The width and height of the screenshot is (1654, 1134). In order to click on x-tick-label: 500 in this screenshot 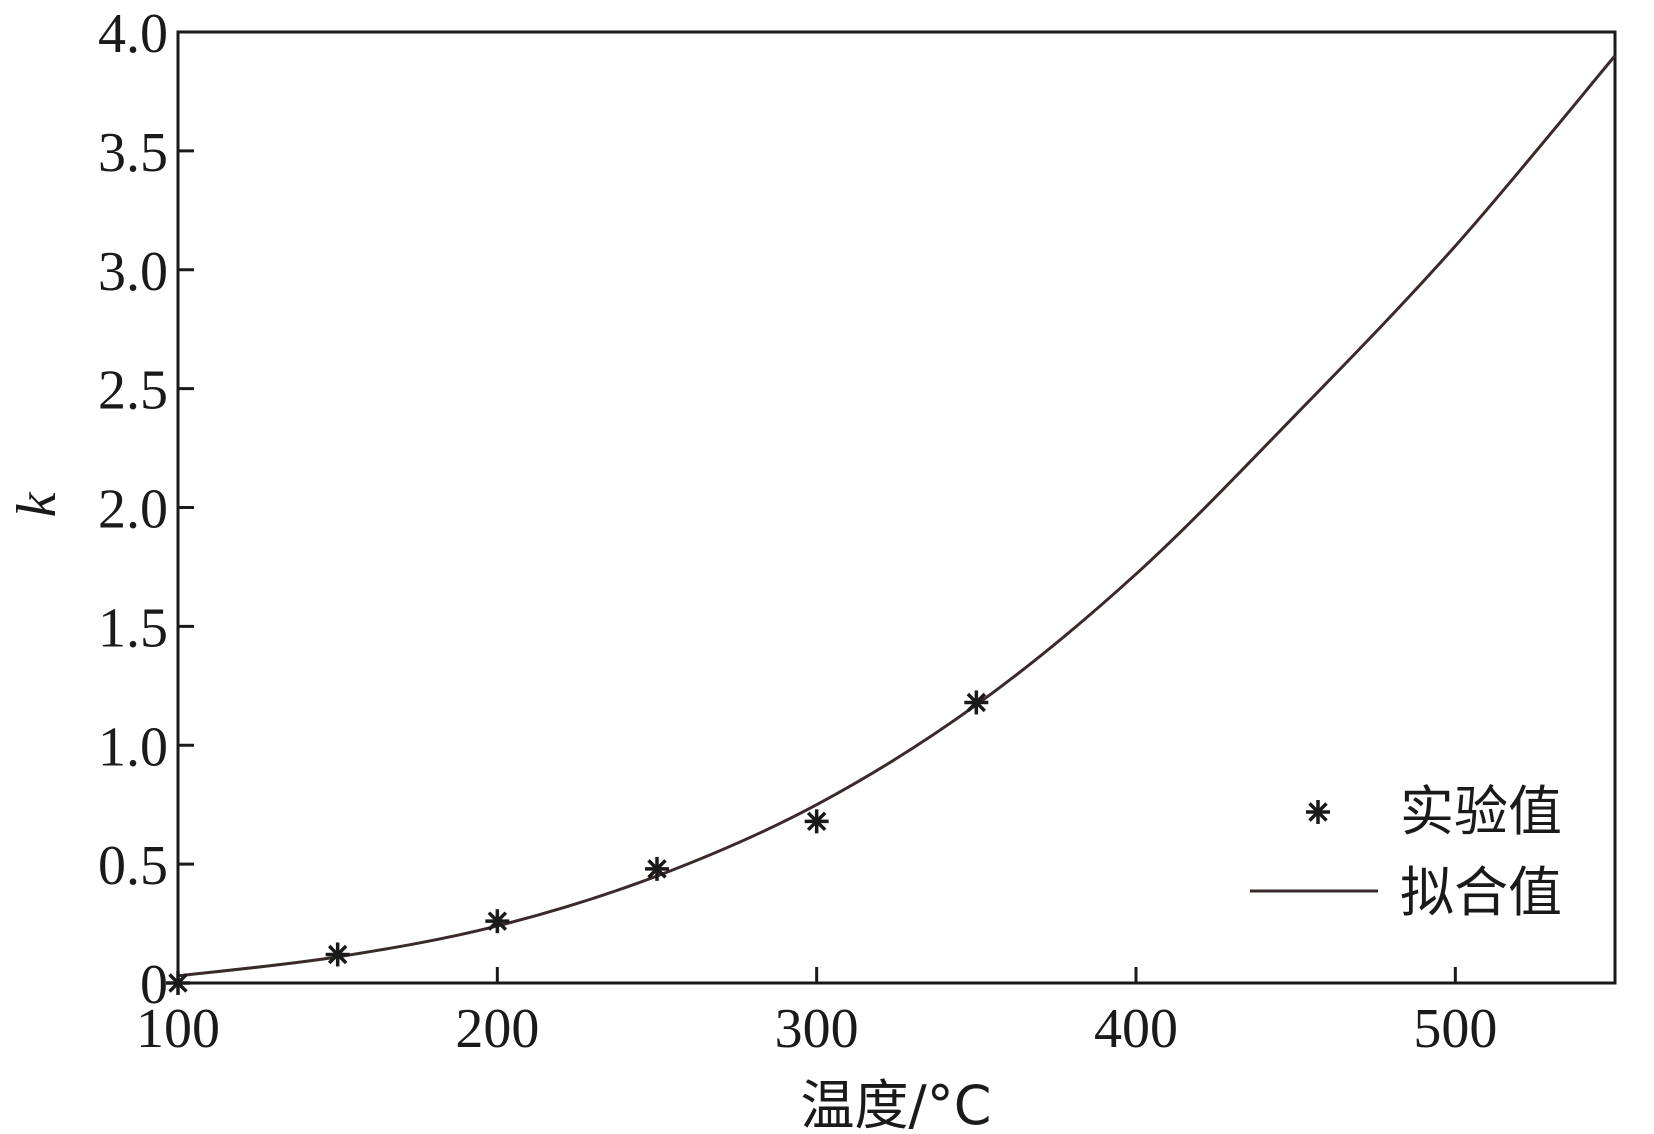, I will do `click(1455, 1029)`.